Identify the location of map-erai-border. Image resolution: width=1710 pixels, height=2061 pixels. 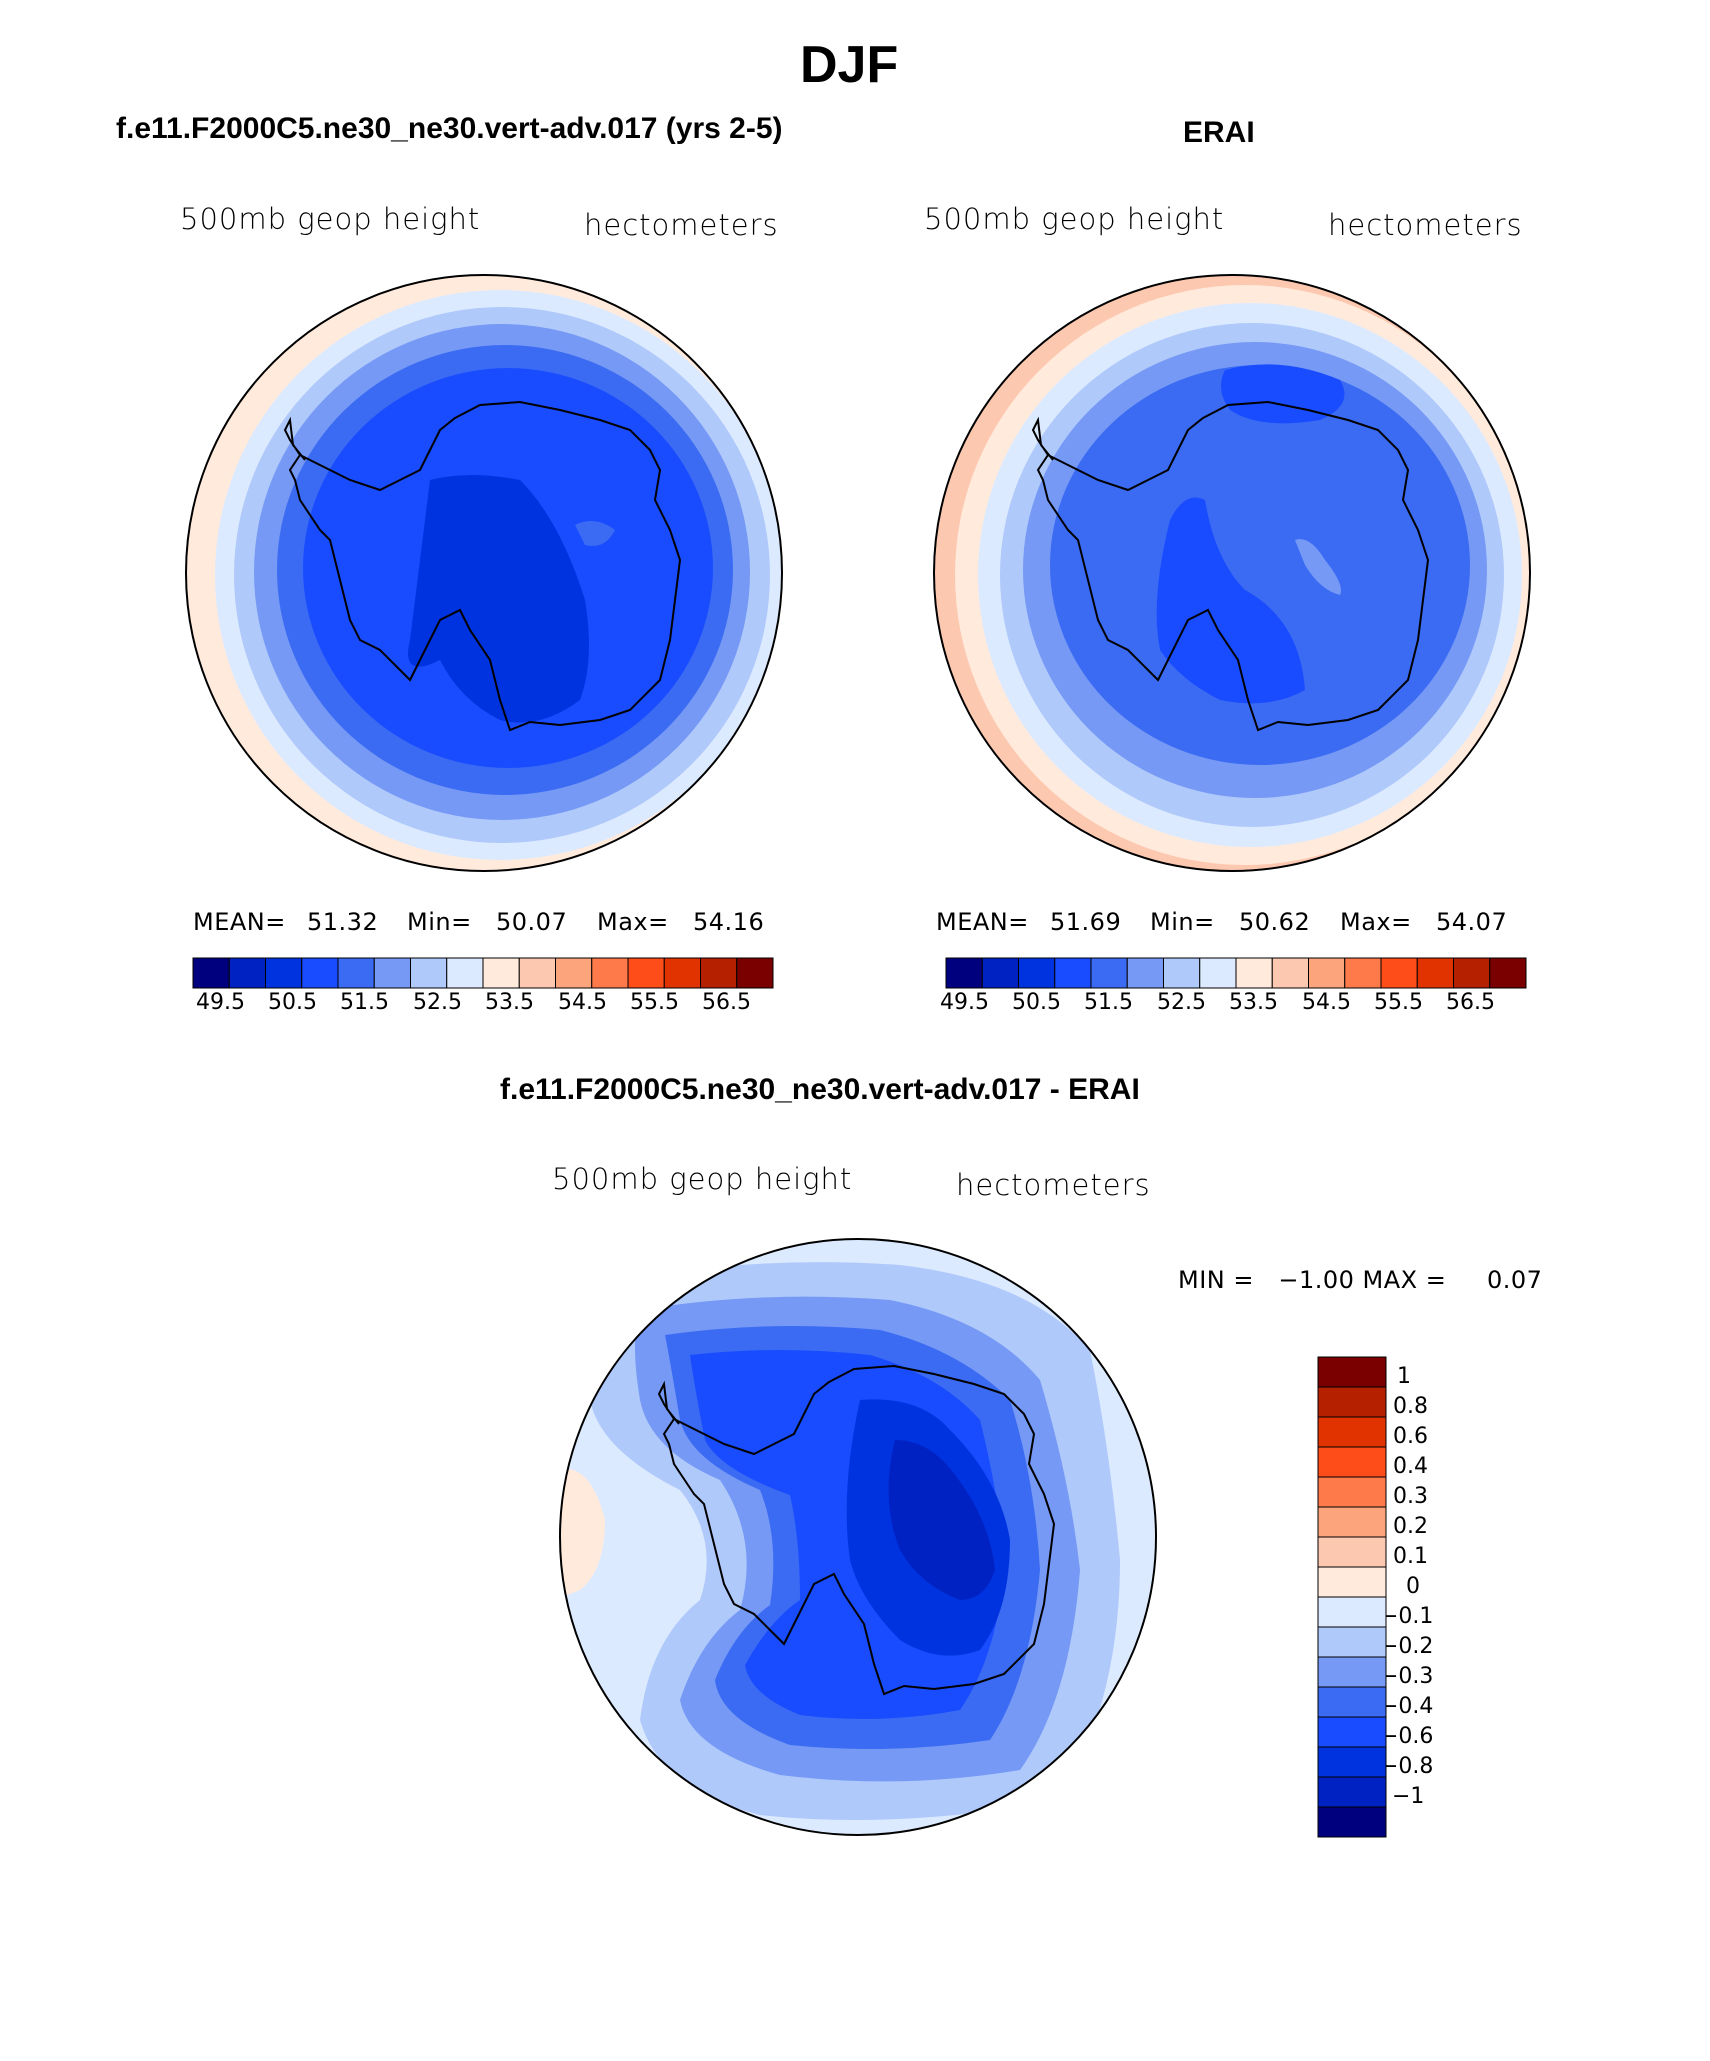
(1232, 573).